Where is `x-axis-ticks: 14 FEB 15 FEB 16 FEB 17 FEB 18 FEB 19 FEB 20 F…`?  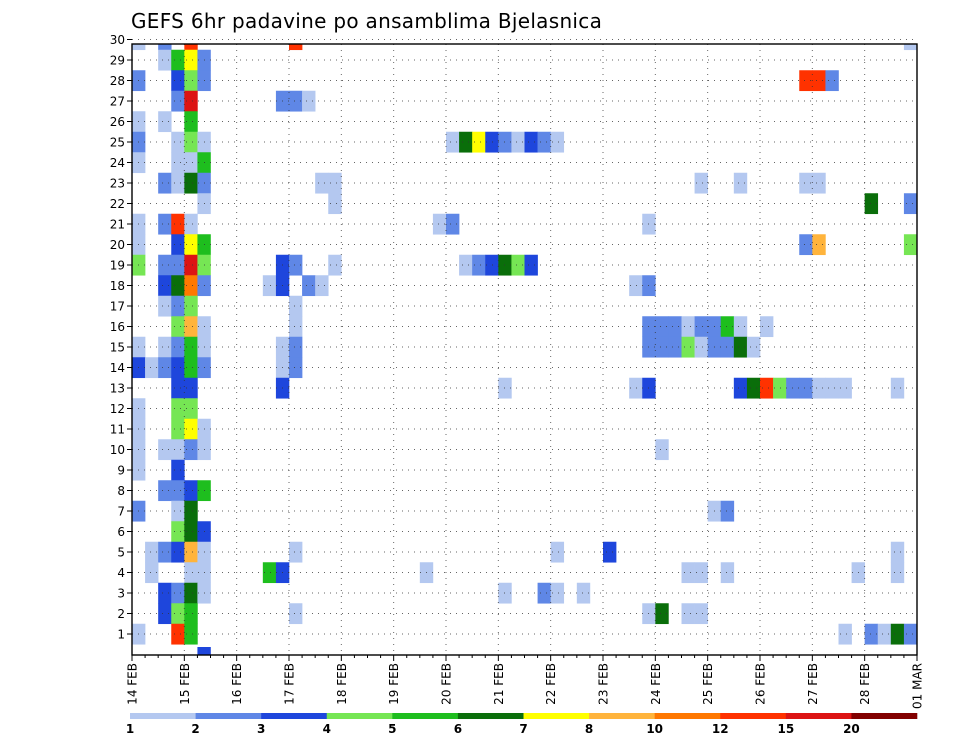 x-axis-ticks: 14 FEB 15 FEB 16 FEB 17 FEB 18 FEB 19 FEB 20 F… is located at coordinates (525, 682).